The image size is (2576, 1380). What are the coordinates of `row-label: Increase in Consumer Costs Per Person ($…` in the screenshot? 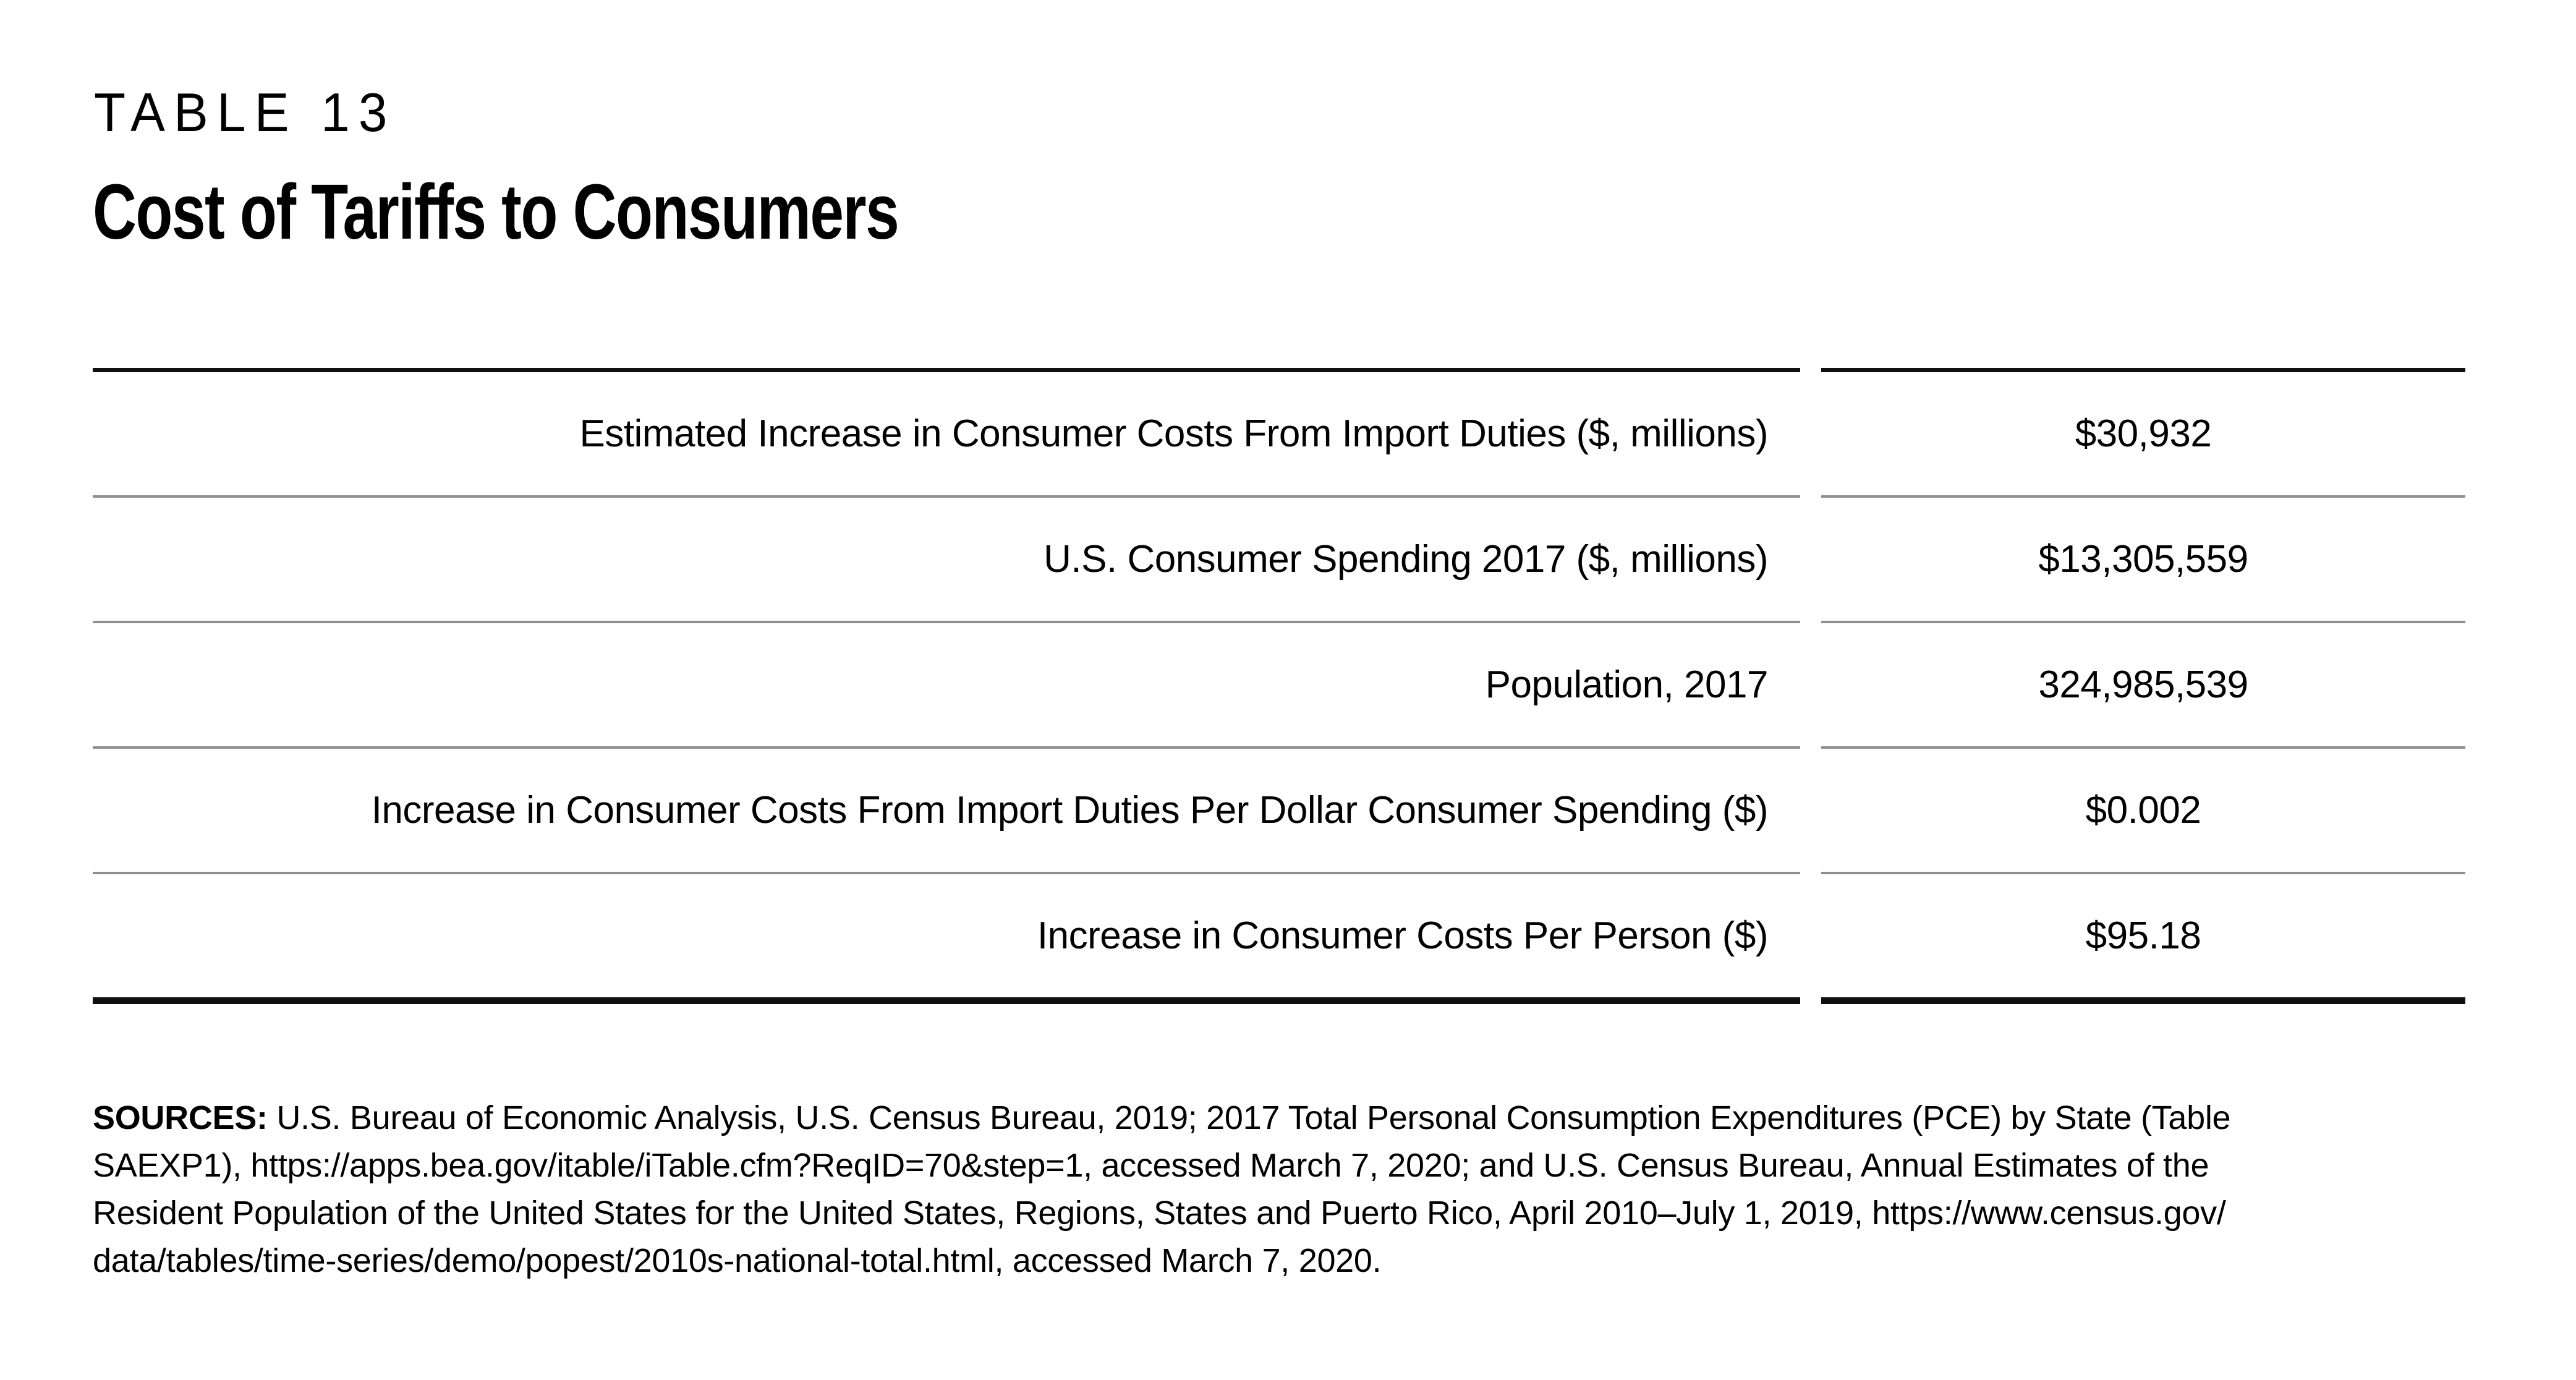 It's located at (946, 939).